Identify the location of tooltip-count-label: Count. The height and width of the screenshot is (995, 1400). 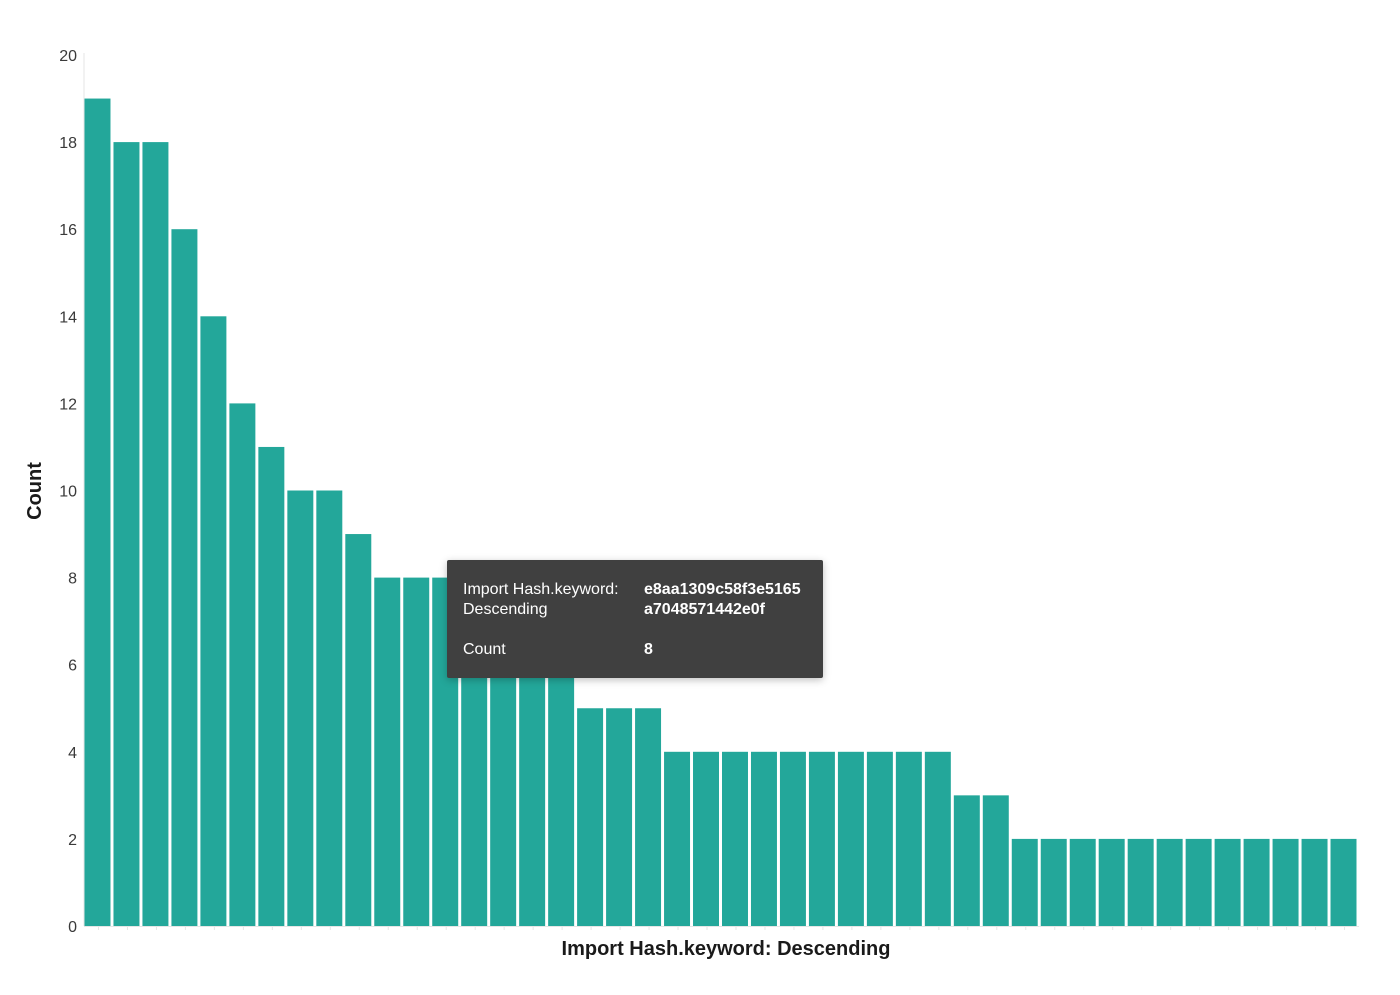
(484, 649).